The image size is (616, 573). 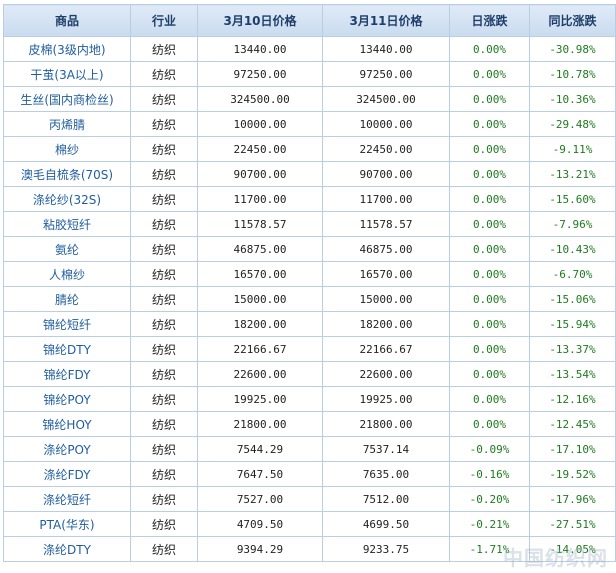 What do you see at coordinates (572, 324) in the screenshot?
I see `cell-yoy-change: -15.94%` at bounding box center [572, 324].